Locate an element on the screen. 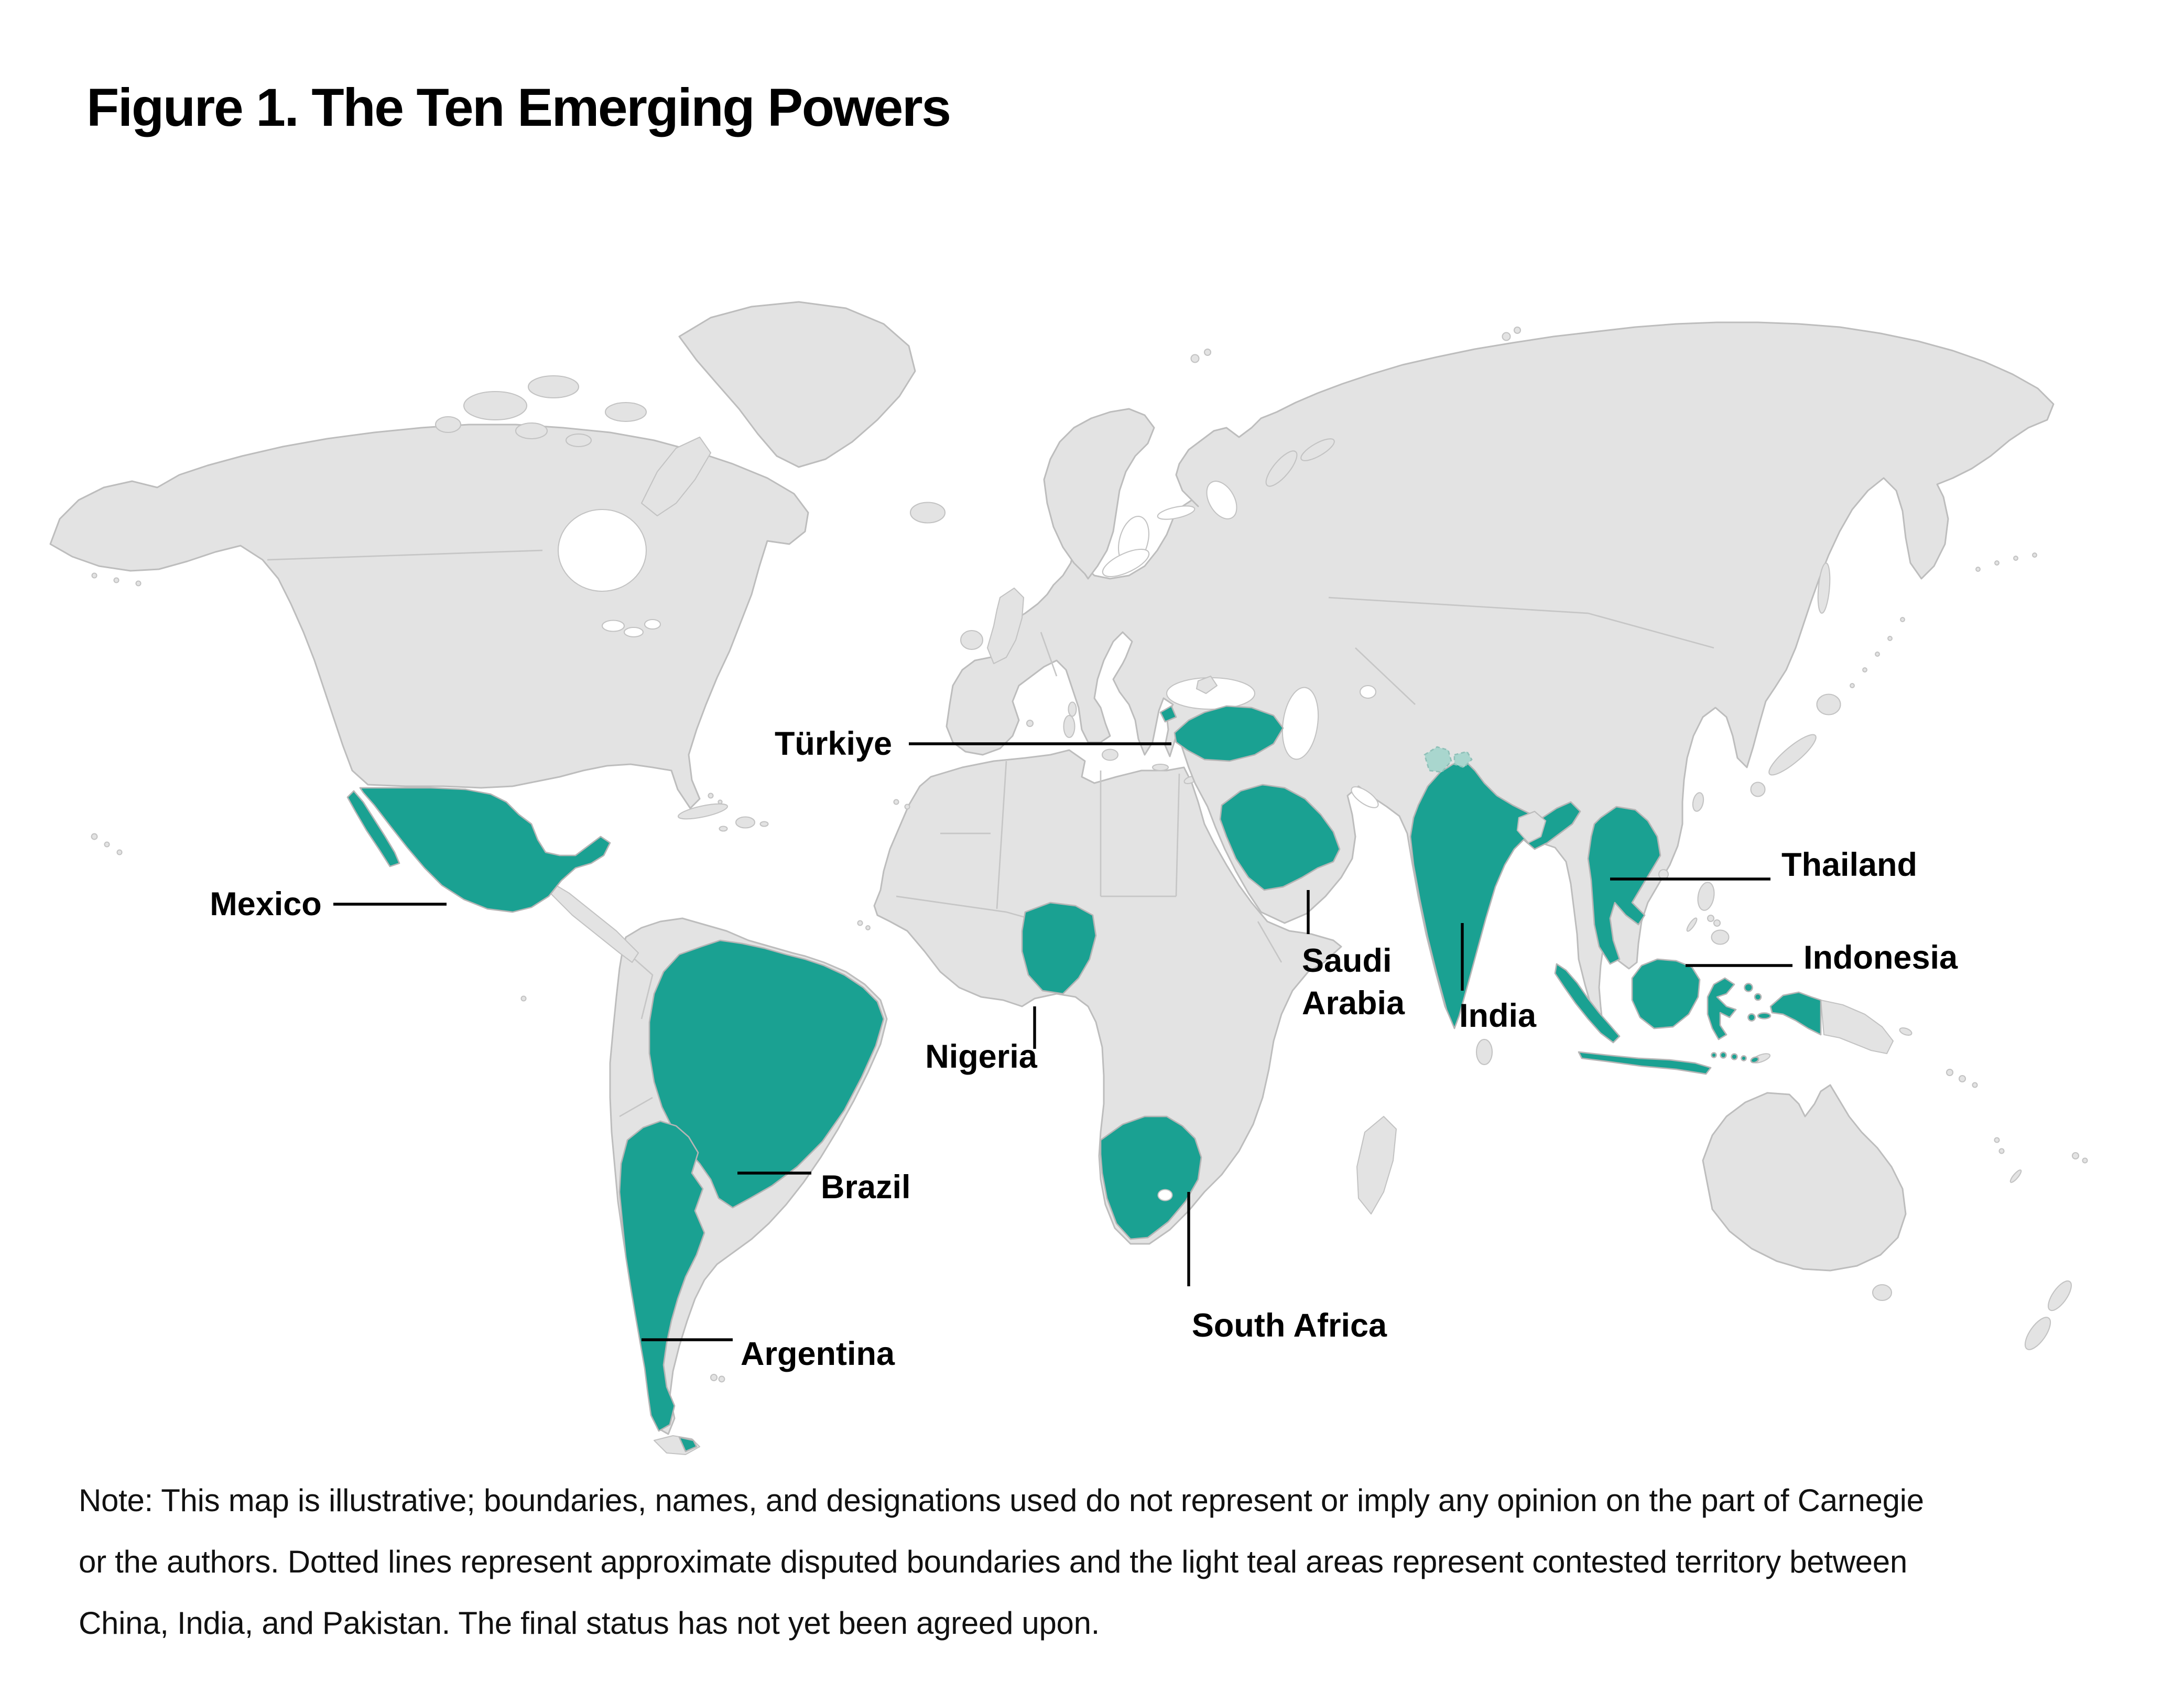  label-saudi: Saudi is located at coordinates (1347, 960).